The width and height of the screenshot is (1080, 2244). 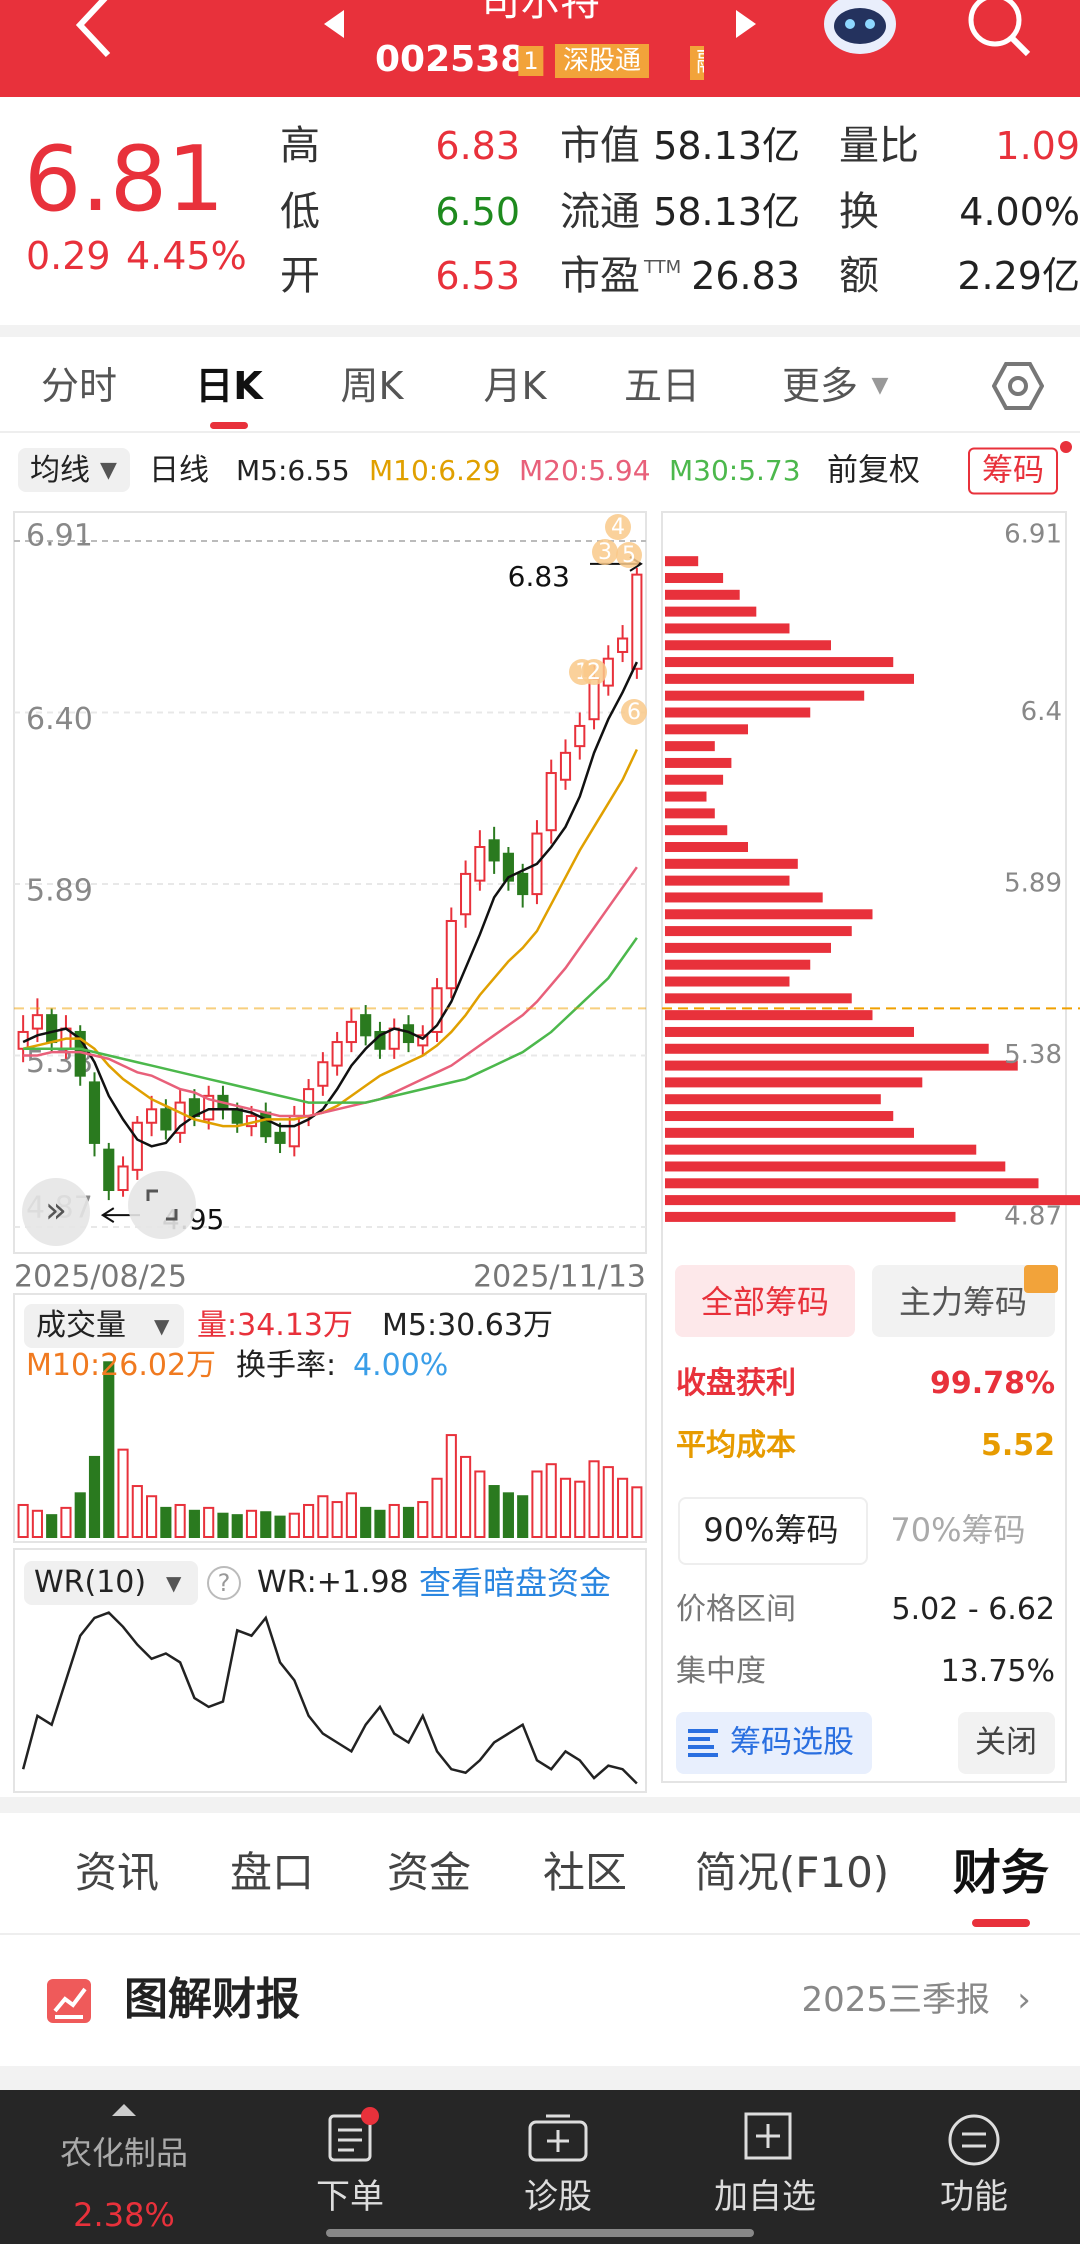 I want to click on period-tab: 周K, so click(x=372, y=386).